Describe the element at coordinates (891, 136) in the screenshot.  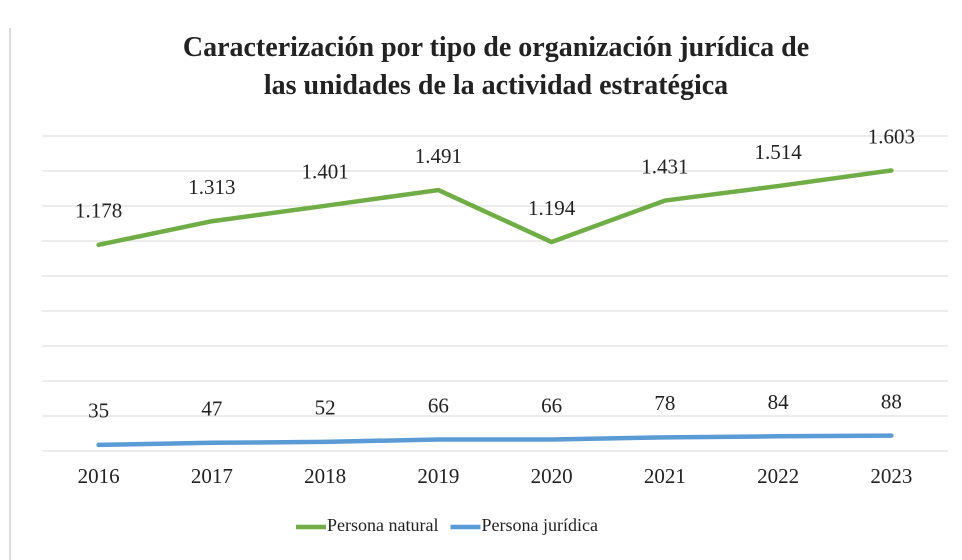
I see `data-label: 1.603` at that location.